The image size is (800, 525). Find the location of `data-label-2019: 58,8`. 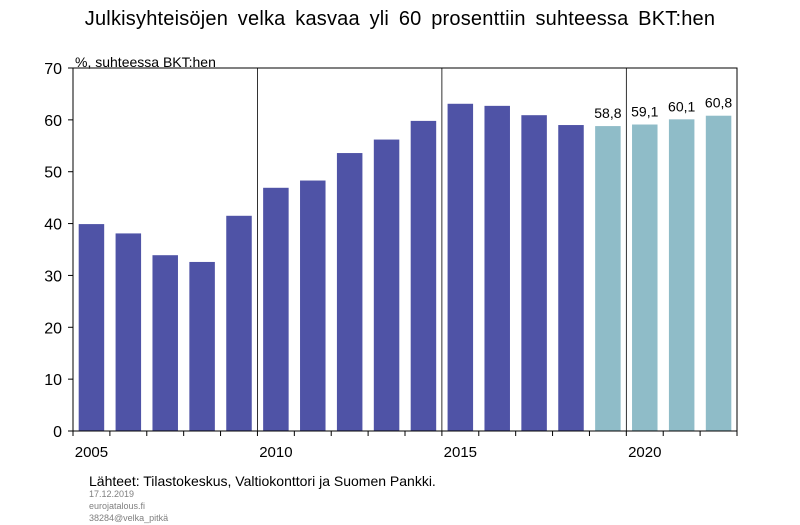

data-label-2019: 58,8 is located at coordinates (607, 113).